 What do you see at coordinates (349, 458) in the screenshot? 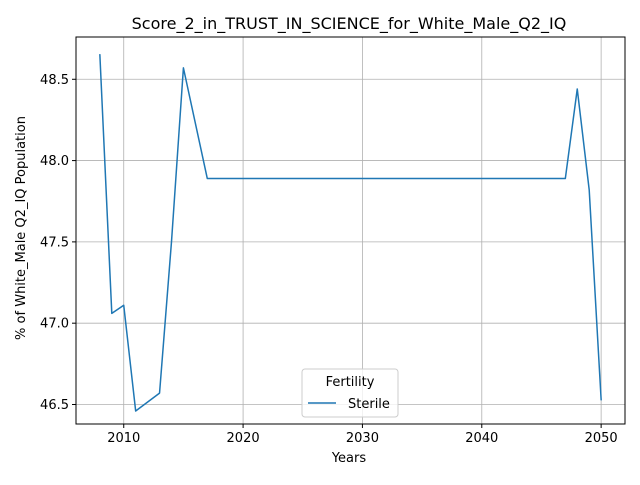
I see `x-axis-label: Years` at bounding box center [349, 458].